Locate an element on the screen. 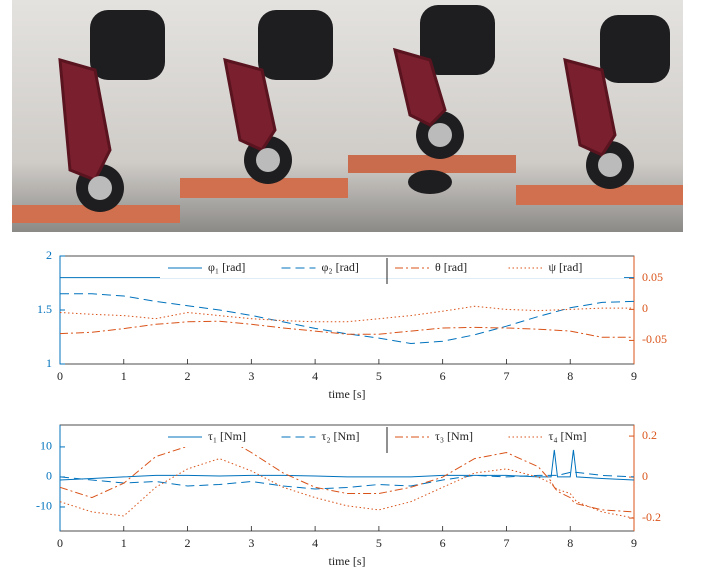 This screenshot has width=702, height=576. y-tick-label: 1 is located at coordinates (49, 363).